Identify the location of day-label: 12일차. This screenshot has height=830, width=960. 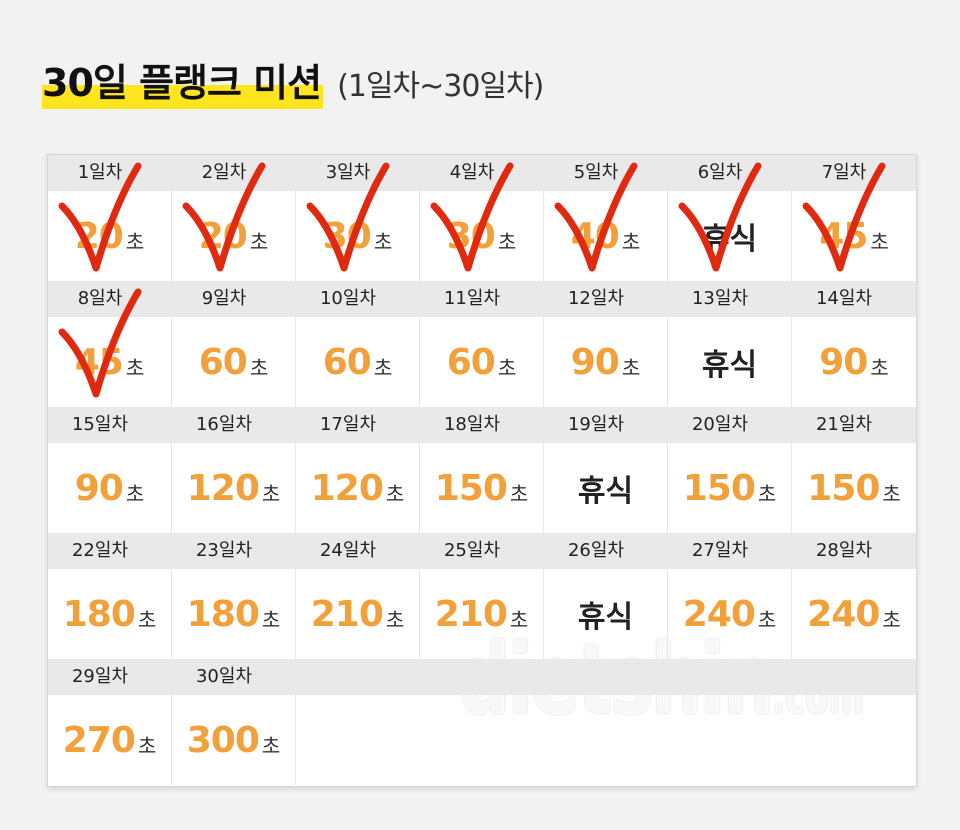
(606, 299).